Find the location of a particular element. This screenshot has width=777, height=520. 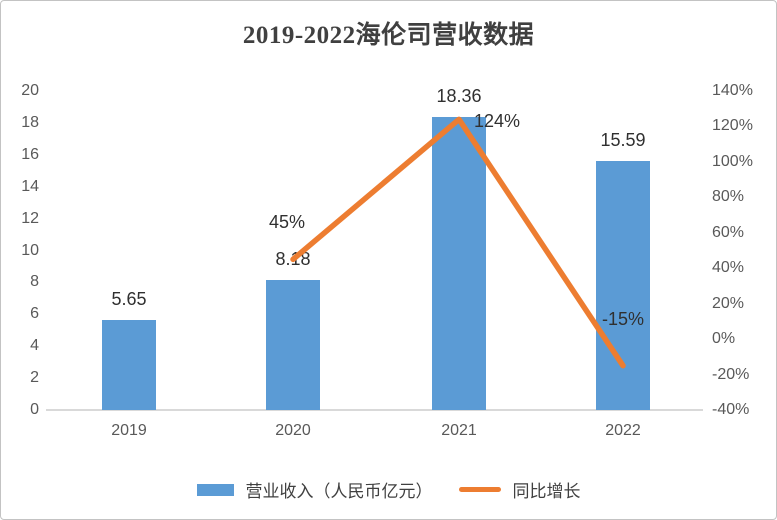

y-axis-tick-left: 18 is located at coordinates (30, 122).